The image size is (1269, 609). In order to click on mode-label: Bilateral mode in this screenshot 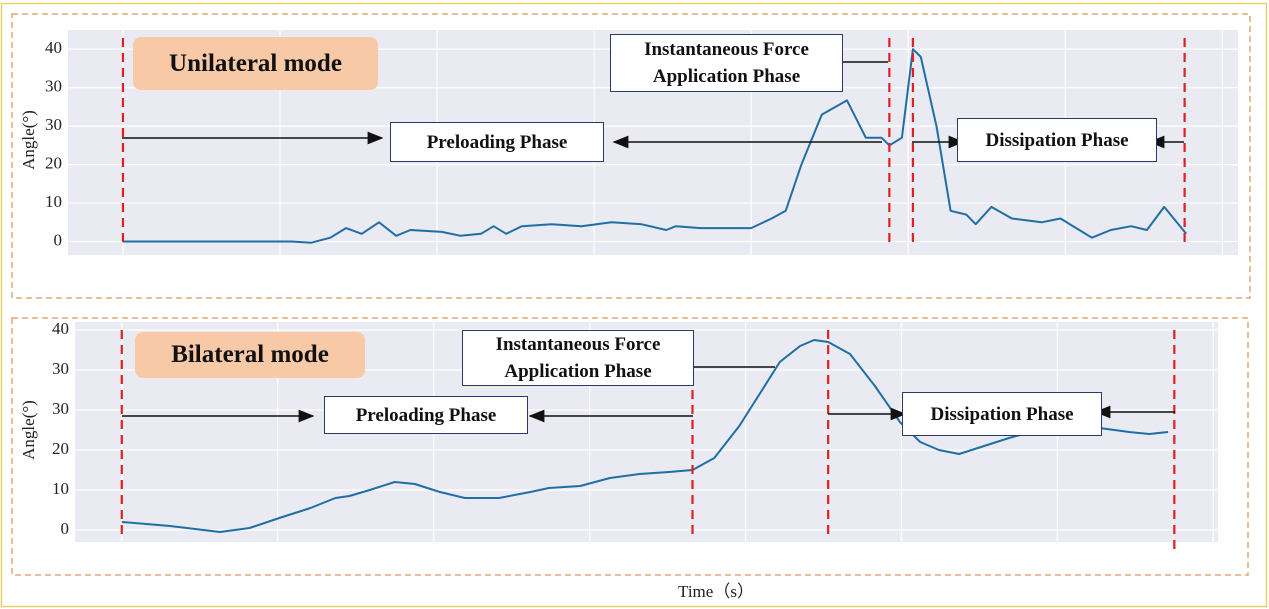, I will do `click(250, 355)`.